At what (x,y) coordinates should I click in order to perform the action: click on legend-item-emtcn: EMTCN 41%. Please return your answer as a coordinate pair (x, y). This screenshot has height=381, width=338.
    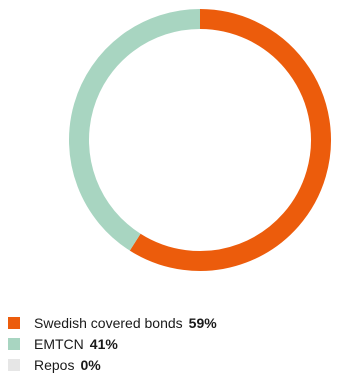
    Looking at the image, I should click on (112, 343).